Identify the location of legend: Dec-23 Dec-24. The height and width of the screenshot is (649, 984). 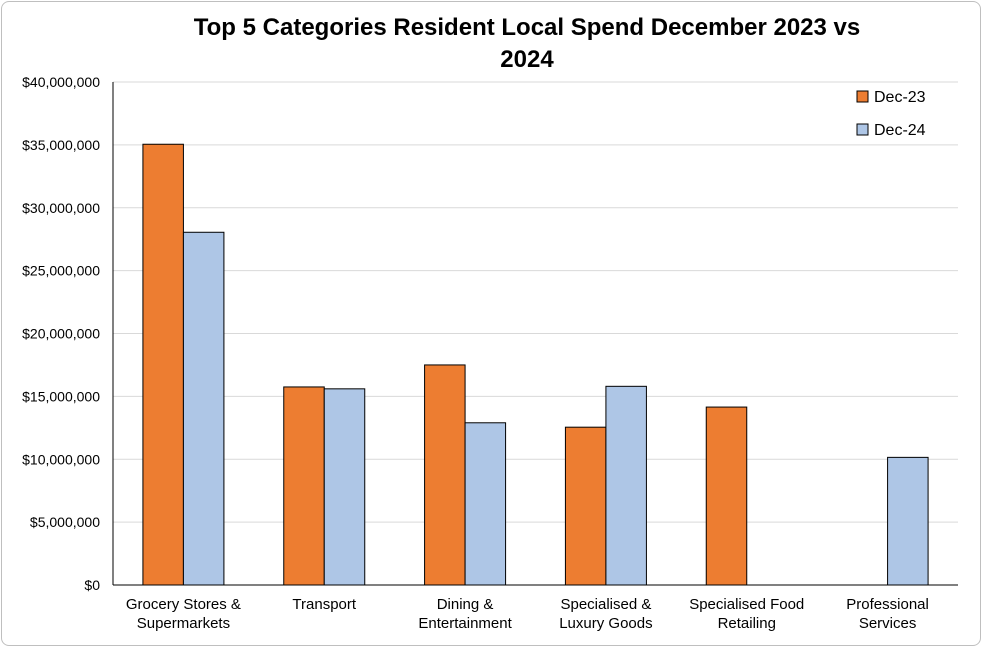
(891, 114).